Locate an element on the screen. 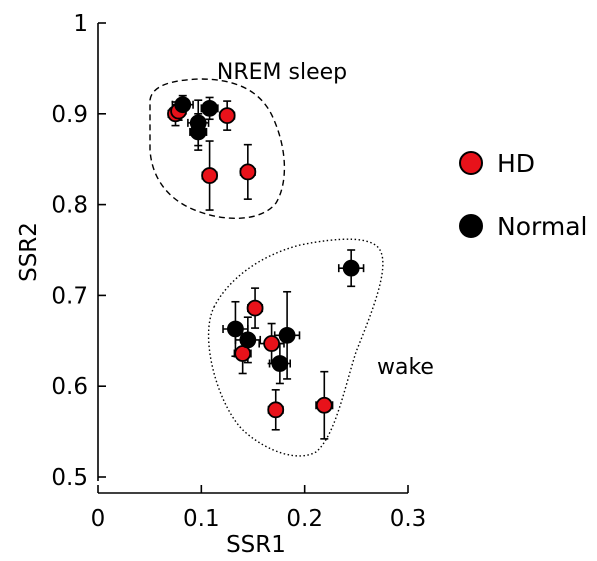 The image size is (597, 561). nrem-cluster-outline is located at coordinates (217, 149).